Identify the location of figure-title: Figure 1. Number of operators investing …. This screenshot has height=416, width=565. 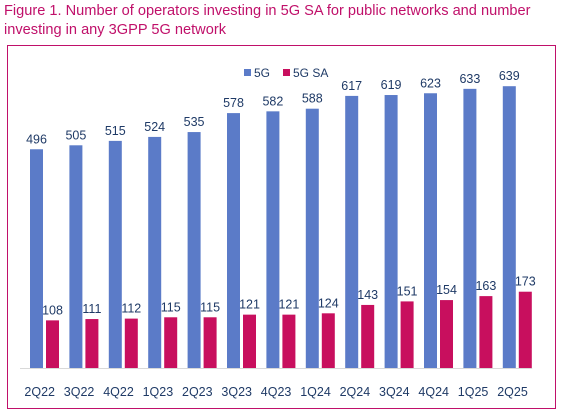
(267, 20).